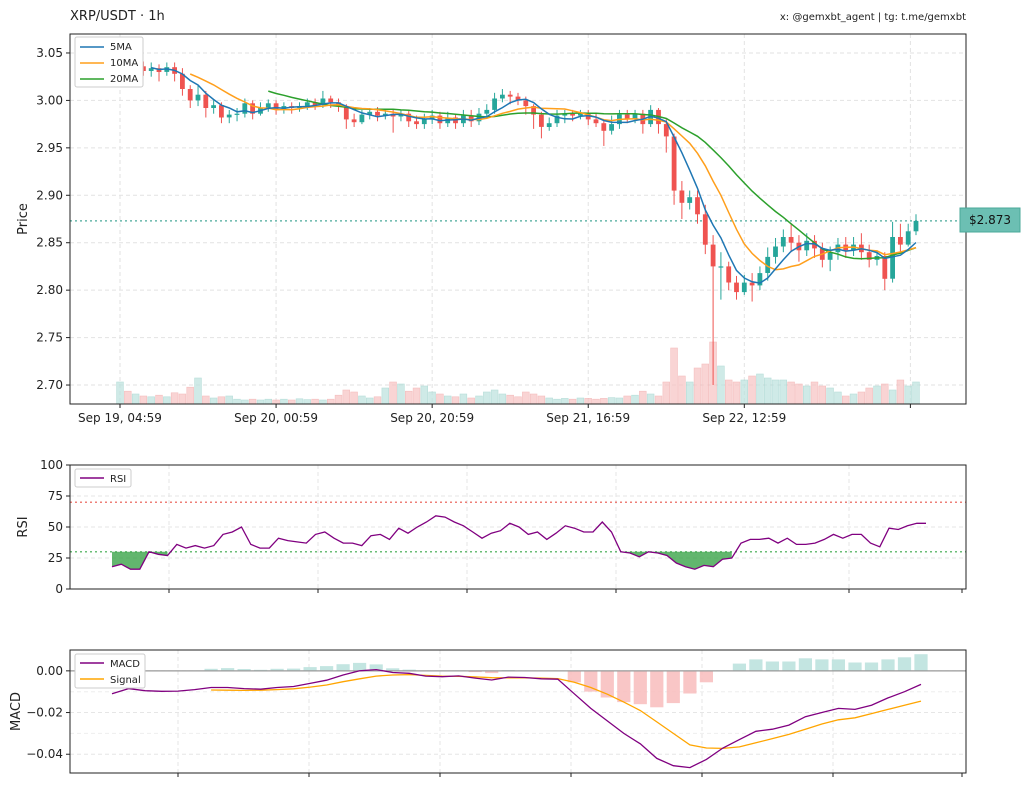 Image resolution: width=1024 pixels, height=788 pixels. Describe the element at coordinates (49, 671) in the screenshot. I see `macd-ytick-label: 0.00` at that location.